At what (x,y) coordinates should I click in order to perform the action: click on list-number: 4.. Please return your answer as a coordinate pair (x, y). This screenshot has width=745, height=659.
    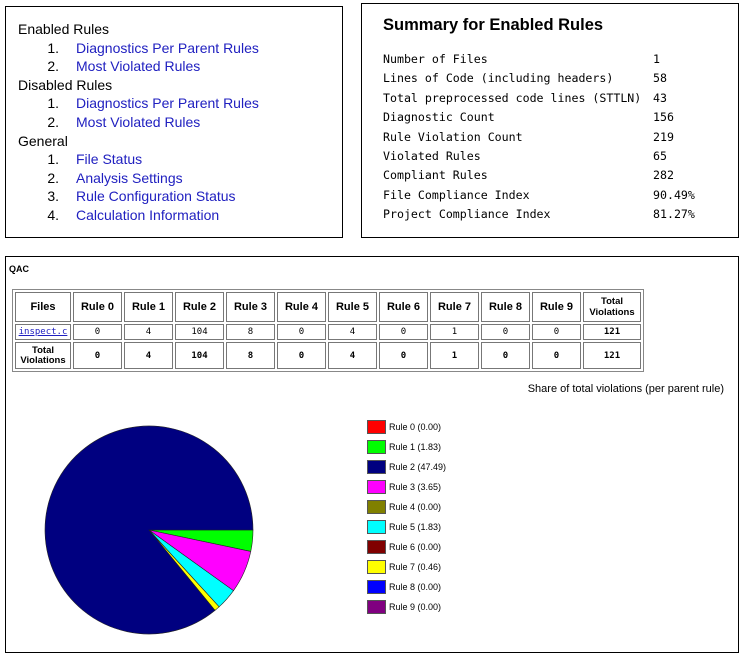
    Looking at the image, I should click on (53, 214).